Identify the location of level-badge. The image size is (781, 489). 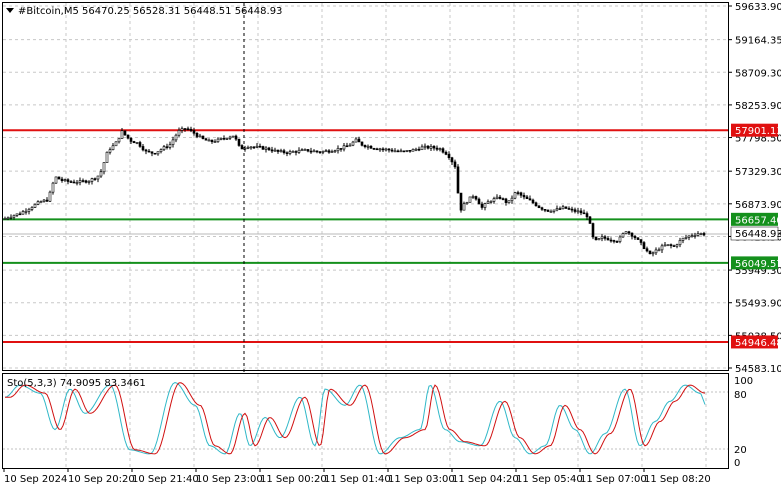
(754, 342).